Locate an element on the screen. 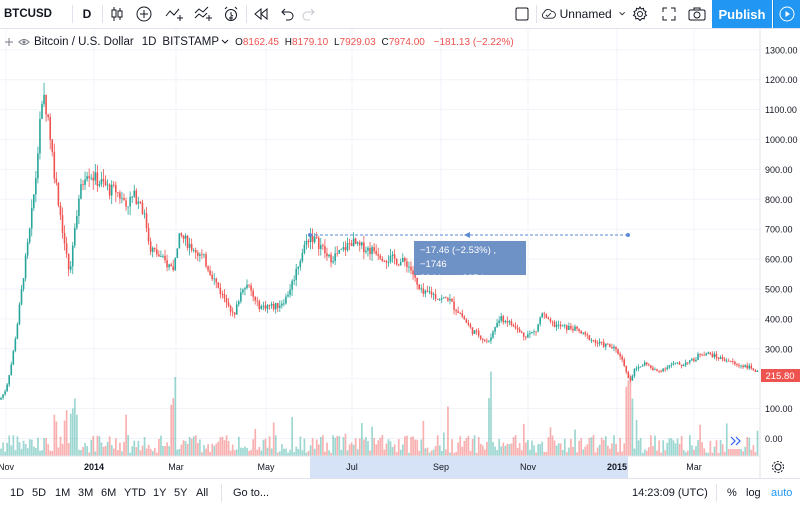 This screenshot has width=800, height=507. time-axis: Nov 2014 Mar May Jul Sep Nov 2015 Mar is located at coordinates (351, 467).